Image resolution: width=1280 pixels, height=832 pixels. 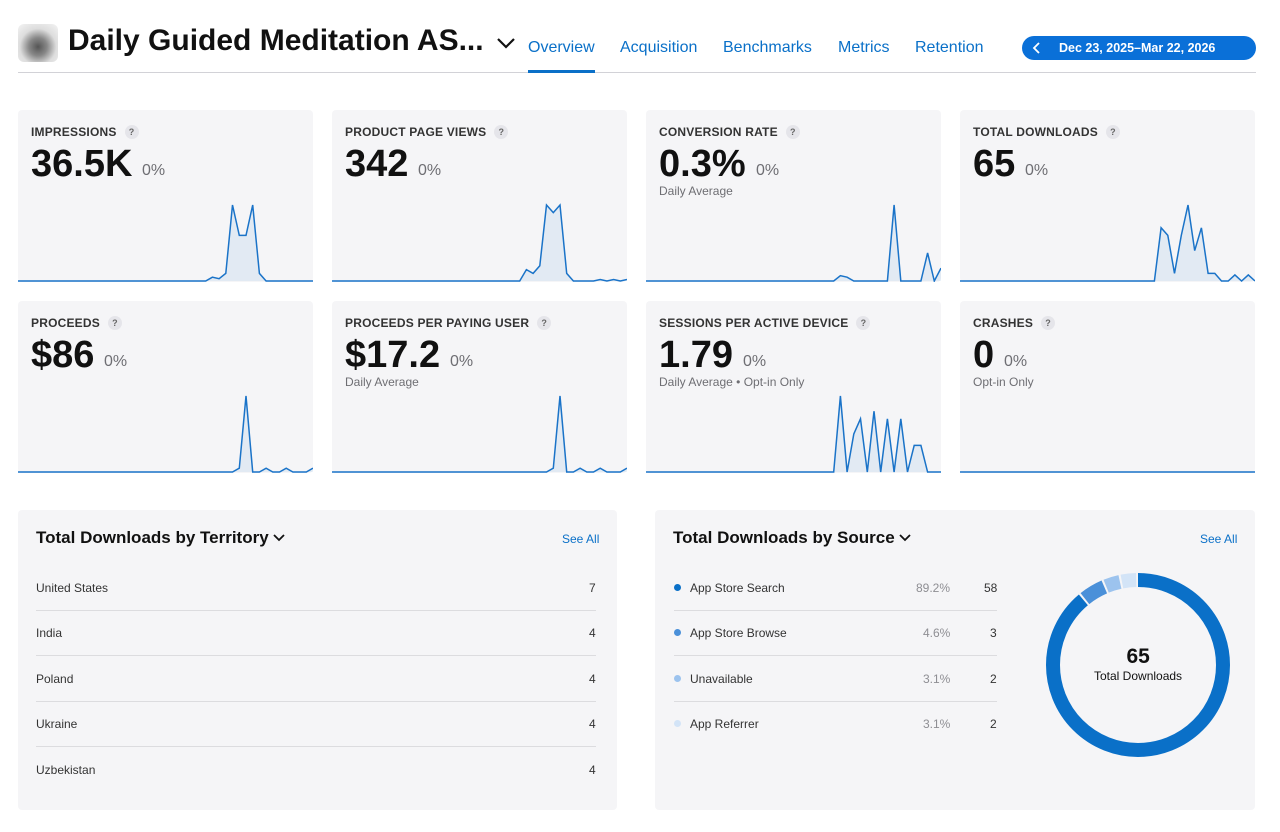 I want to click on metric-value: 1.79, so click(x=696, y=355).